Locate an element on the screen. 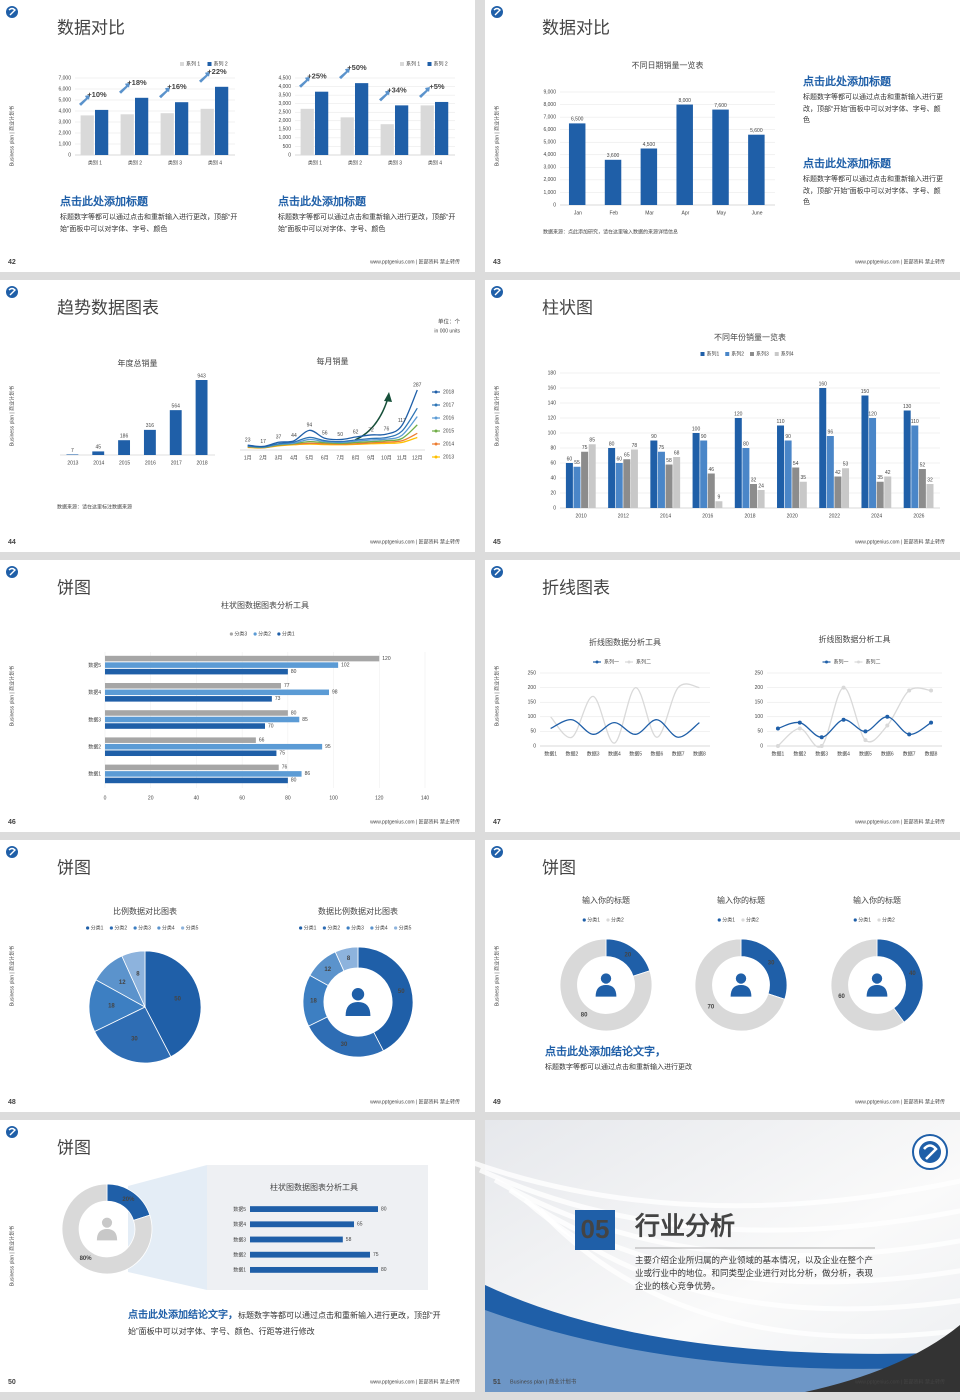  legend-label: 系列 2 is located at coordinates (441, 63).